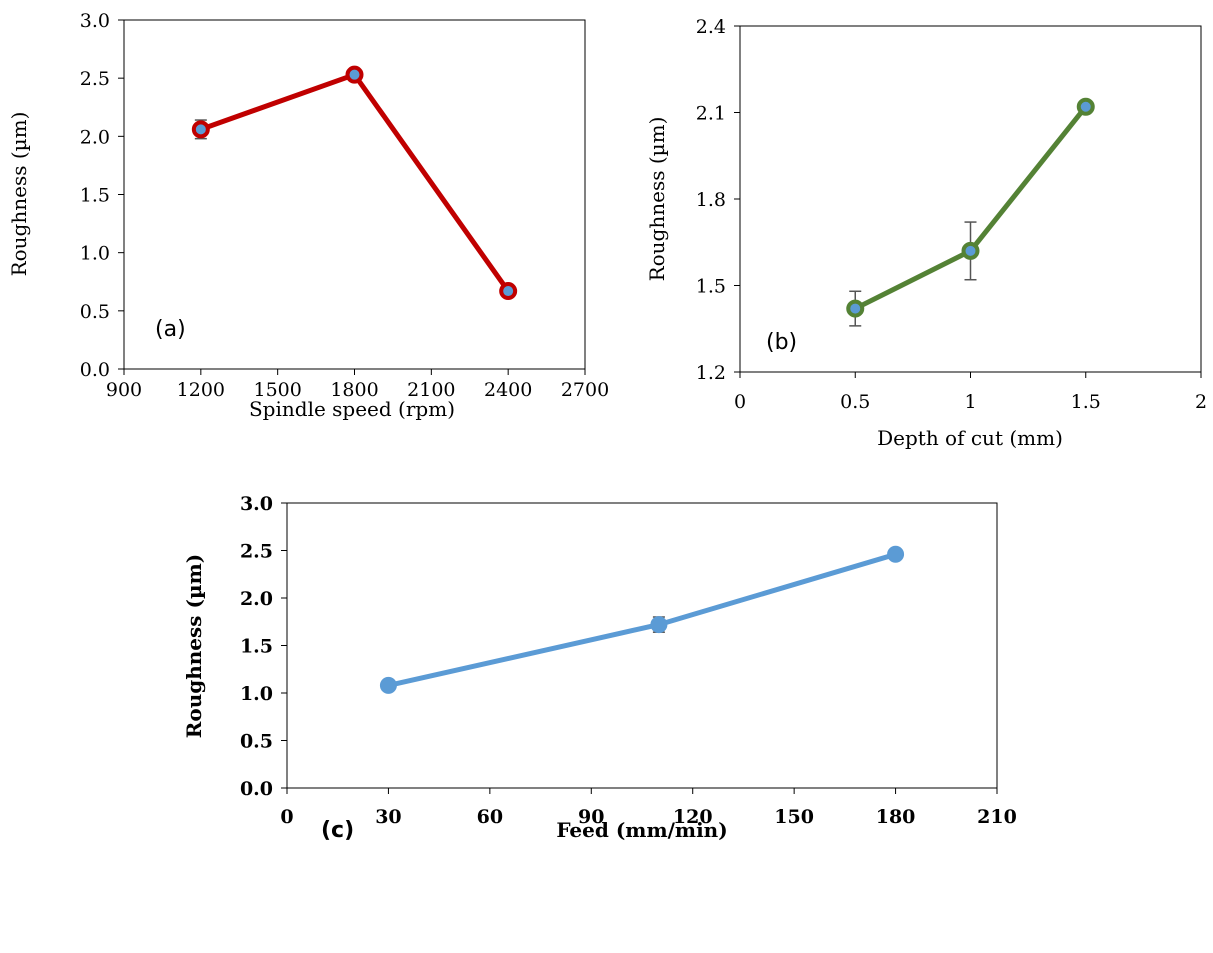 This screenshot has width=1213, height=953. What do you see at coordinates (711, 373) in the screenshot?
I see `y-tick-label: 1.2` at bounding box center [711, 373].